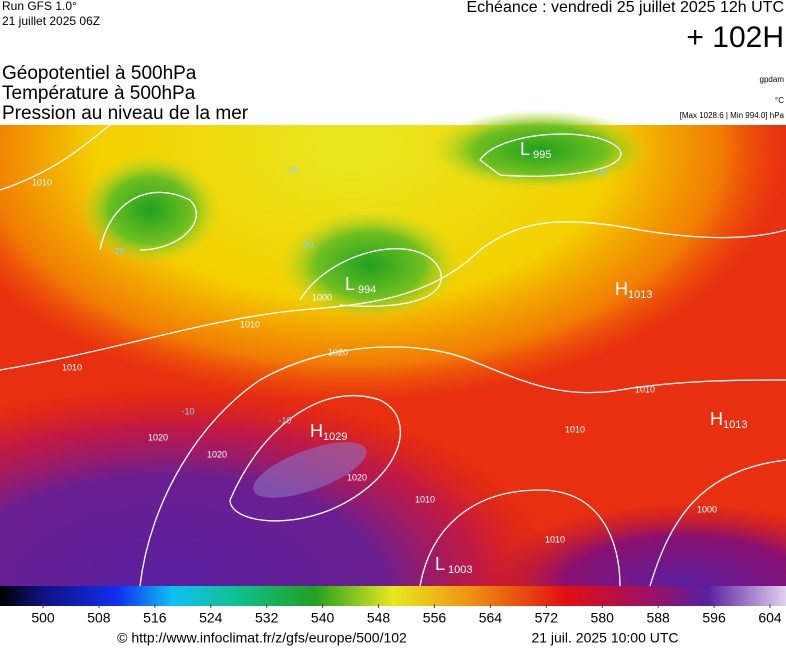 This screenshot has height=653, width=786. Describe the element at coordinates (714, 618) in the screenshot. I see `colorbar-tick-label: 596` at that location.